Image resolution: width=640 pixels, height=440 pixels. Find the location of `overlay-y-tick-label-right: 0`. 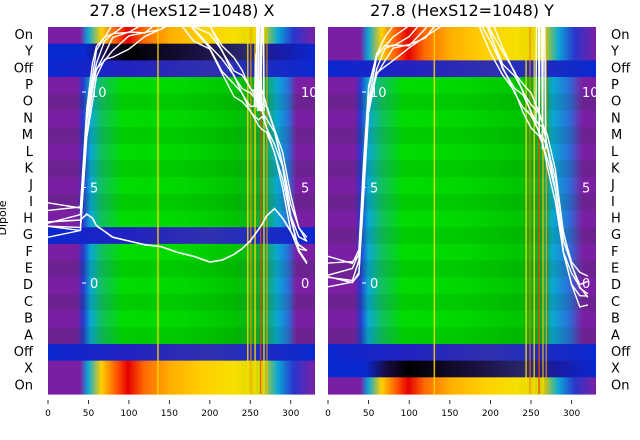

overlay-y-tick-label-right: 0 is located at coordinates (586, 284).